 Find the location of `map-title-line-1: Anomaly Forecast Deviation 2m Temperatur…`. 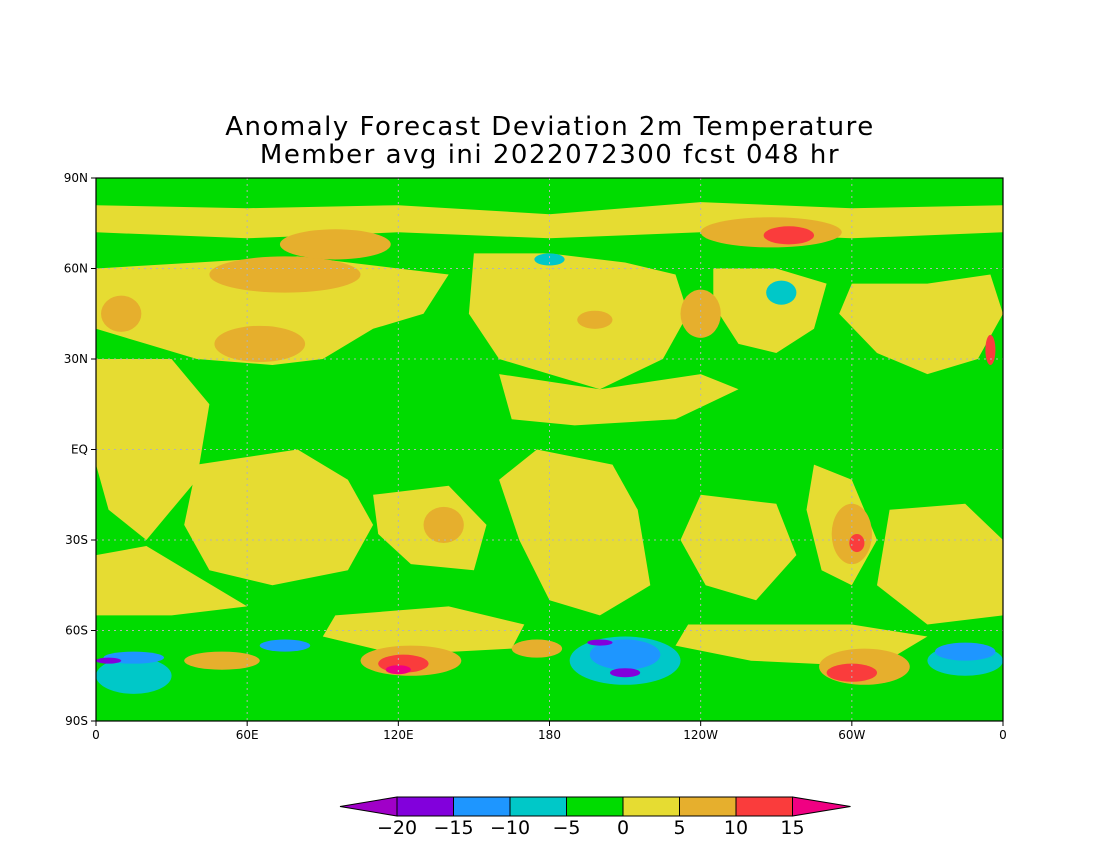

map-title-line-1: Anomaly Forecast Deviation 2m Temperatur… is located at coordinates (550, 127).